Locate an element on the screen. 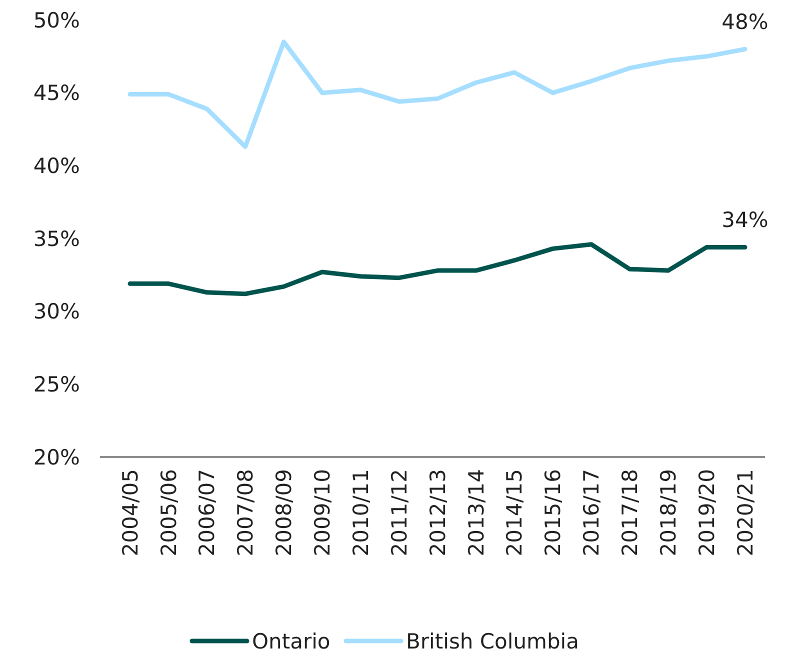 This screenshot has width=800, height=661. x-tick-label: 2009/10 is located at coordinates (322, 512).